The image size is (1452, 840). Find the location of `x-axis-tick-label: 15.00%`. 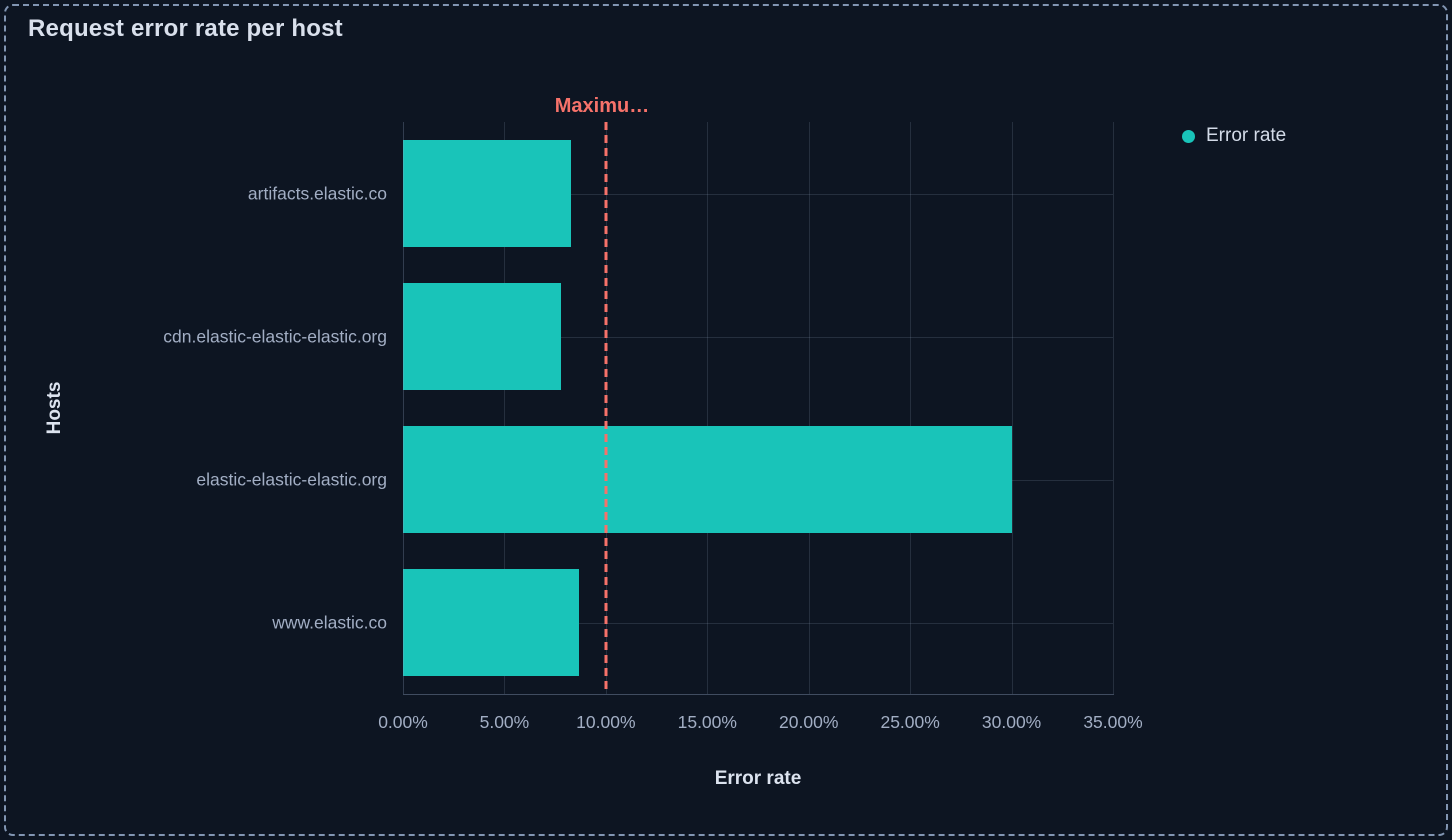

x-axis-tick-label: 15.00% is located at coordinates (707, 722).